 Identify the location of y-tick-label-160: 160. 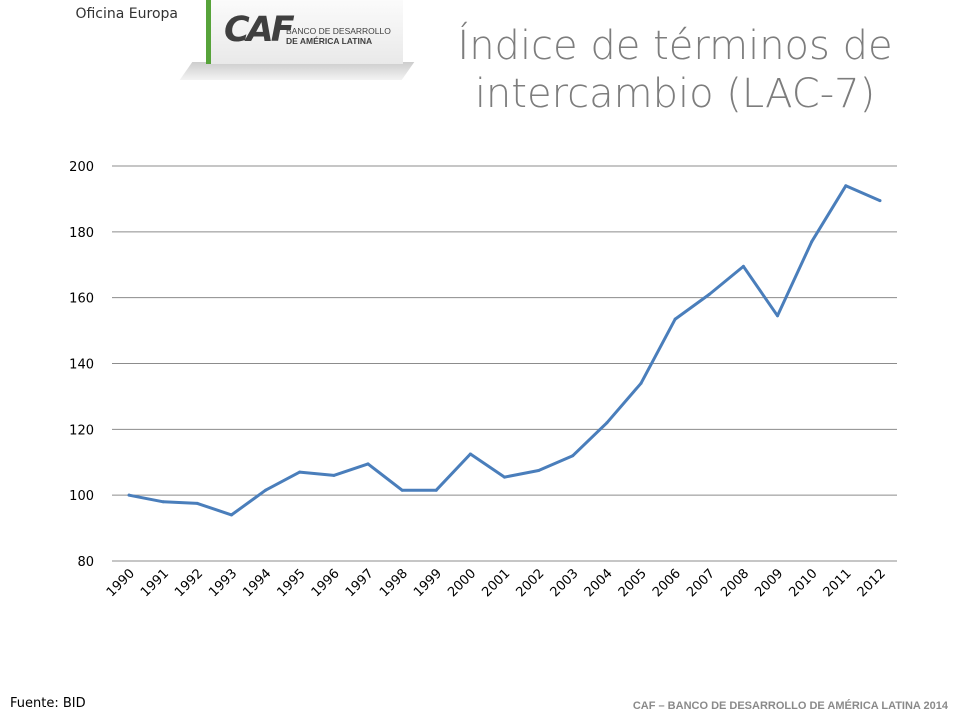
(81, 299).